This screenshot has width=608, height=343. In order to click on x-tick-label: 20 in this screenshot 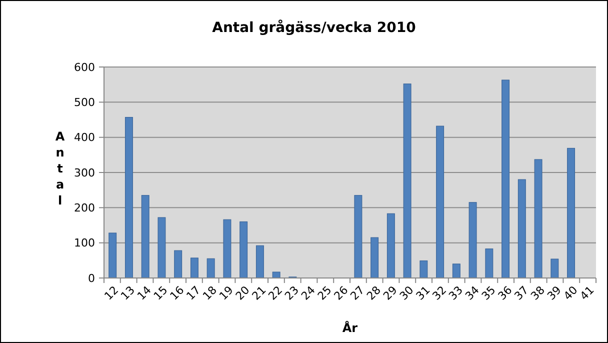, I will do `click(242, 293)`.